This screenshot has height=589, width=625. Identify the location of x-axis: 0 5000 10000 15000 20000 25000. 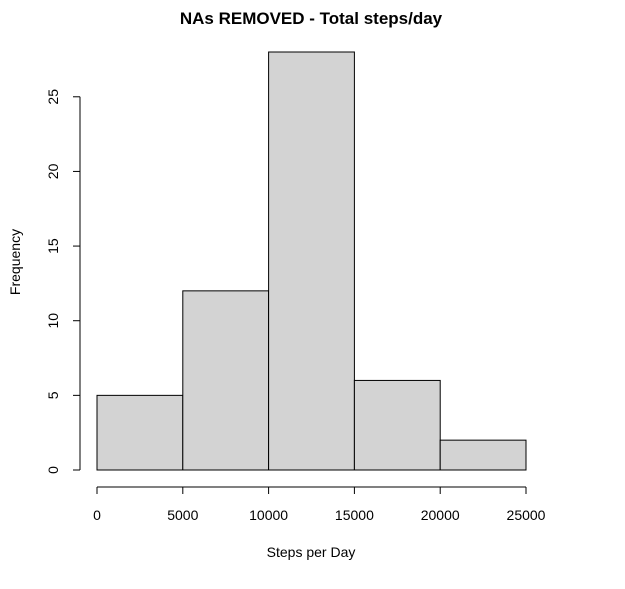
(319, 504).